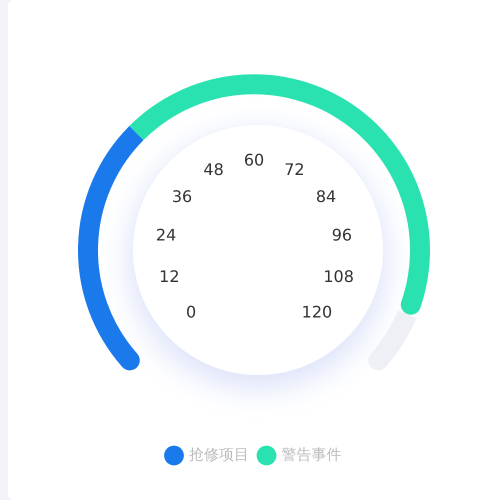 This screenshot has height=500, width=500. What do you see at coordinates (191, 312) in the screenshot?
I see `text: 0` at bounding box center [191, 312].